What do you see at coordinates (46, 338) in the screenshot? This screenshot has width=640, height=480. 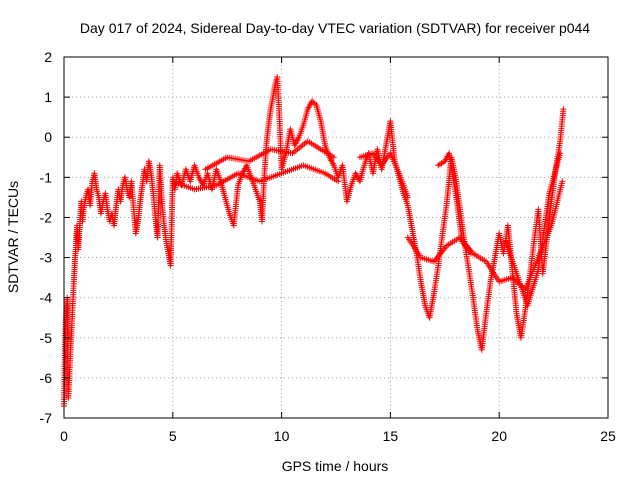 I see `y-tick-label: -5` at bounding box center [46, 338].